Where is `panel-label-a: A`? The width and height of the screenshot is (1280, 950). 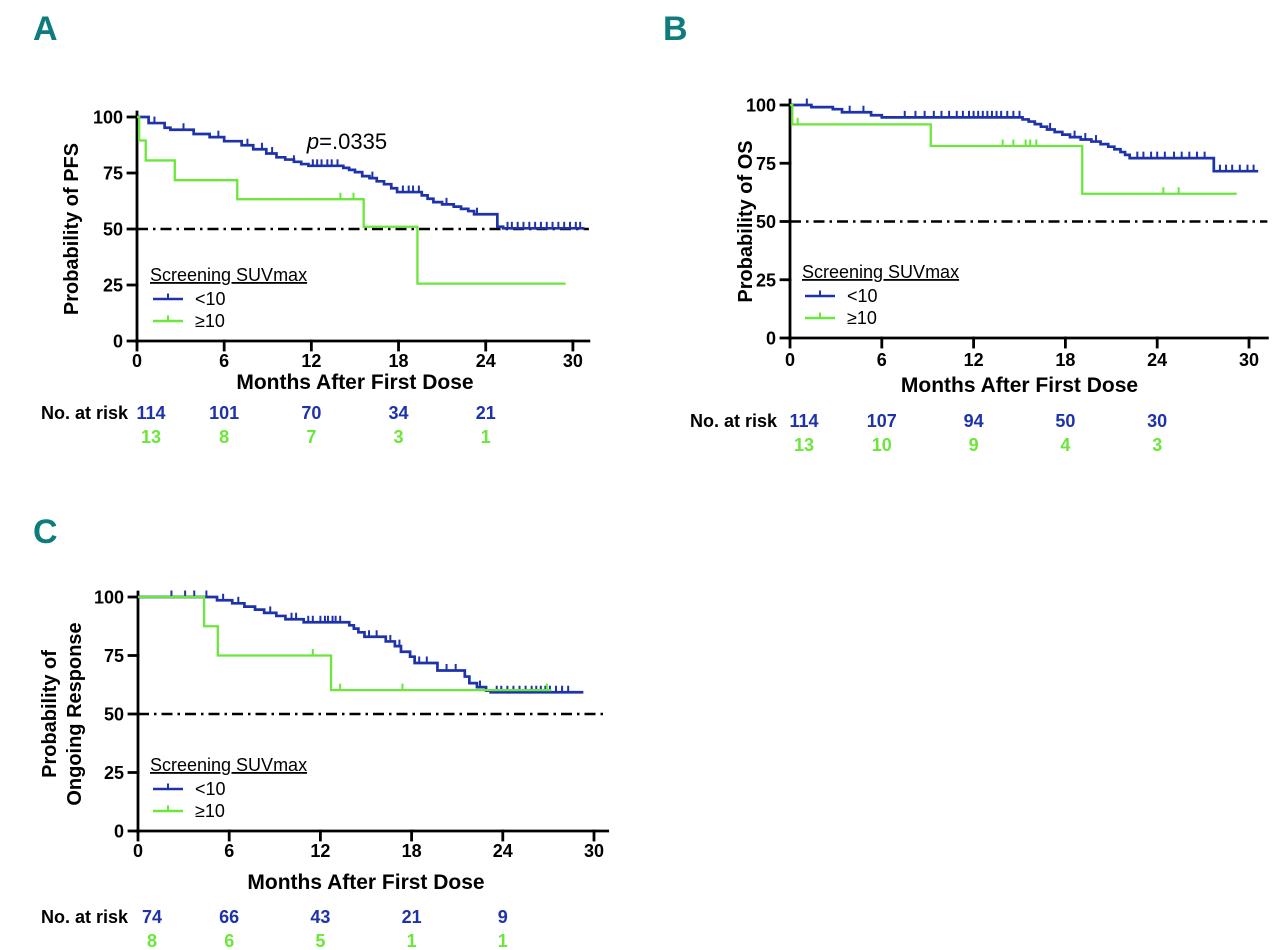
panel-label-a: A is located at coordinates (45, 29).